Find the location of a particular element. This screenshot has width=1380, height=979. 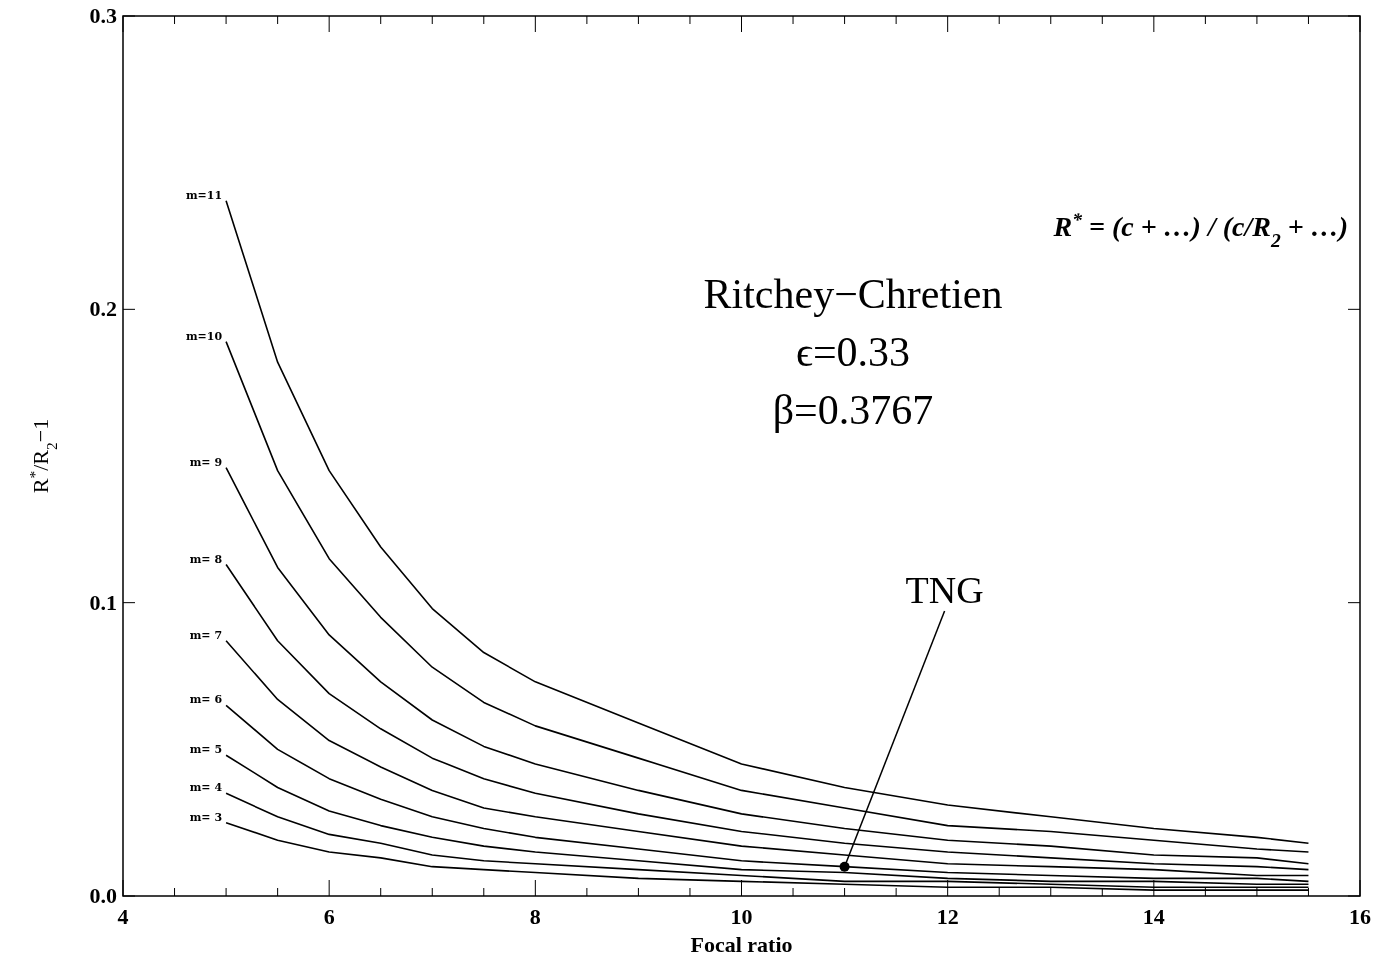

x-tick-label: 14 is located at coordinates (1153, 916).